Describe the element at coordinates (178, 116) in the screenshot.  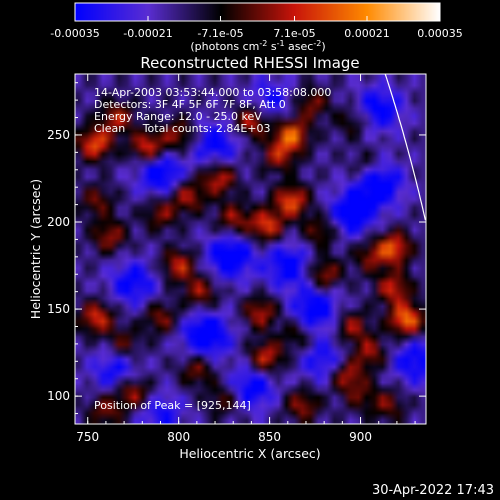
I see `annotation-energy-range: Energy Range: 12.0 - 25.0 keV` at that location.